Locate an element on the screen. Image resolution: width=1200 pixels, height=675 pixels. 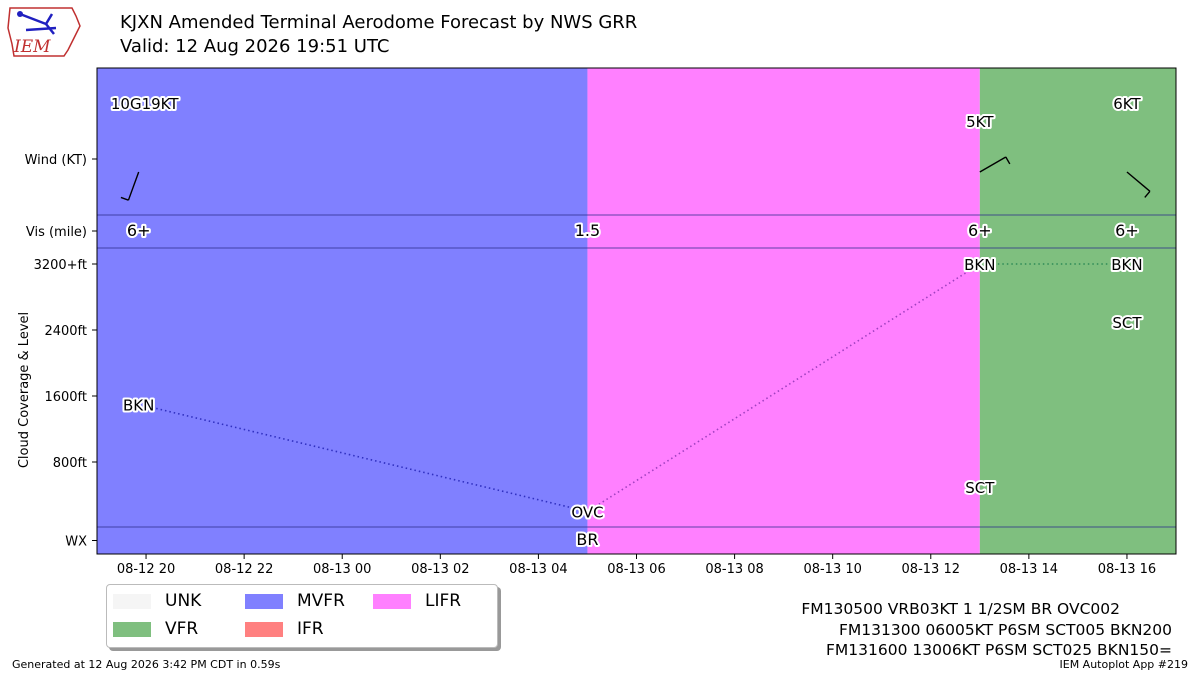
x-tick-label: 08-13 10 is located at coordinates (832, 569).